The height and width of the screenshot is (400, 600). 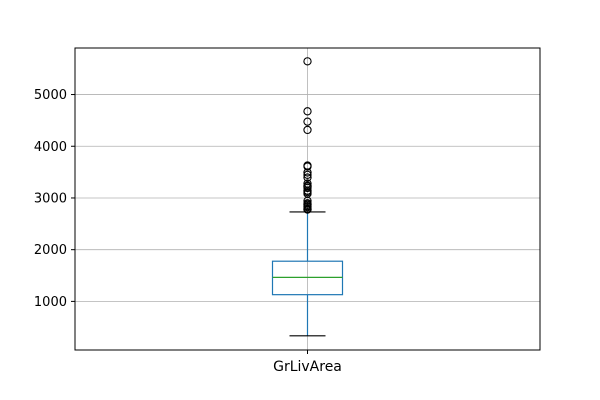 I want to click on y-tick-label: 4000, so click(x=50, y=147).